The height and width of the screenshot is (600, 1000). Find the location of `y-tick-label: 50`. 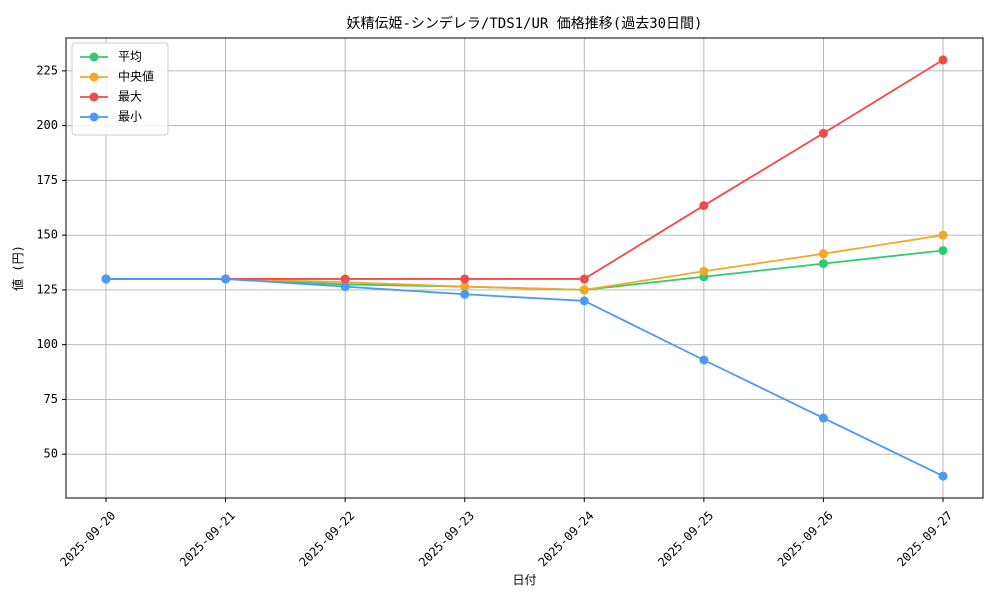

y-tick-label: 50 is located at coordinates (51, 454).